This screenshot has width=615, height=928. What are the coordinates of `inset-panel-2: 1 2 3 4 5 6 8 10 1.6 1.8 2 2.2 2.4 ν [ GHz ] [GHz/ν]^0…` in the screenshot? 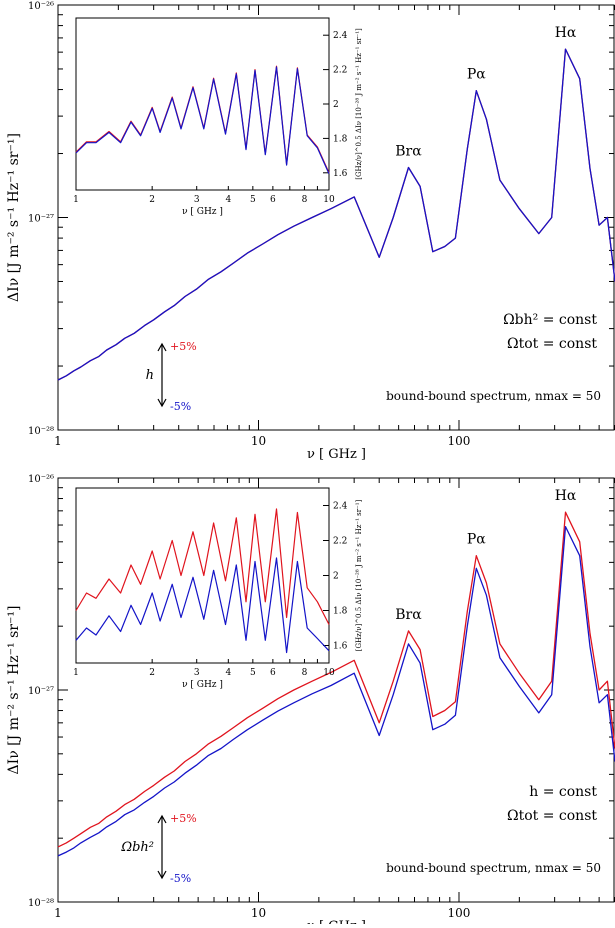 It's located at (218, 588).